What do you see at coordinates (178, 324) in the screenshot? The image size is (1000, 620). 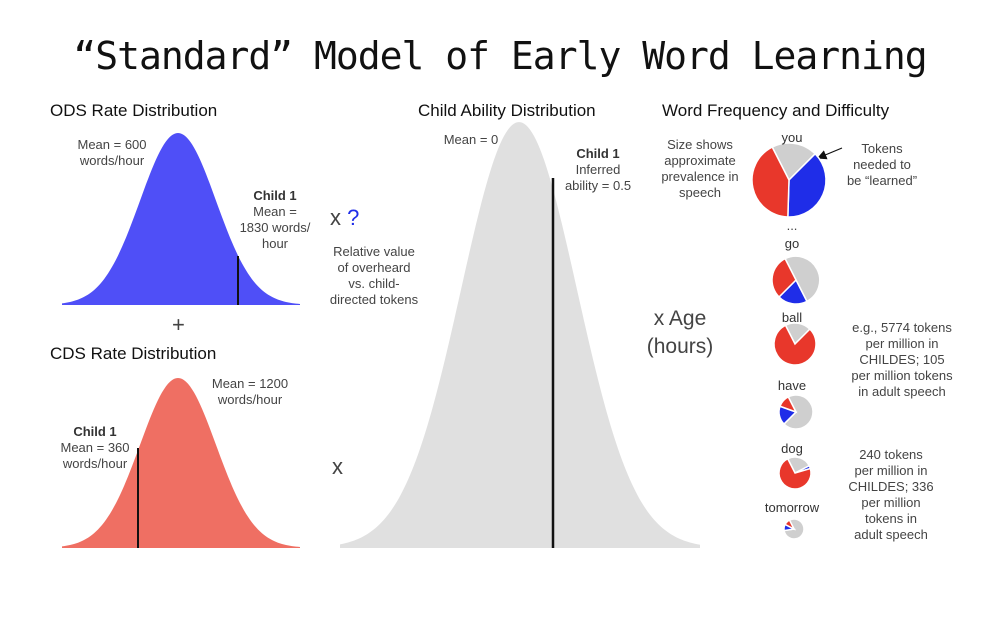 I see `plus-operator: +` at bounding box center [178, 324].